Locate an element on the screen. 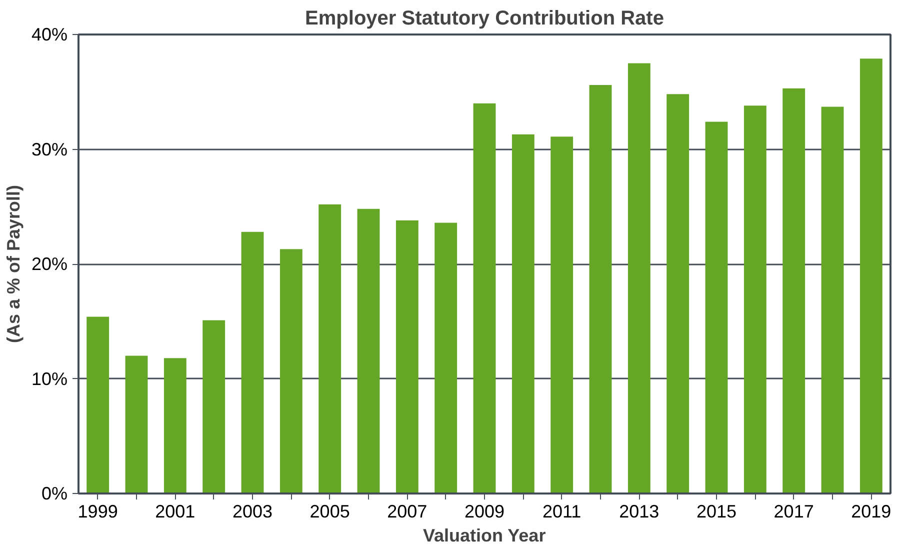 The height and width of the screenshot is (552, 911). y-tick-label: 20% is located at coordinates (49, 264).